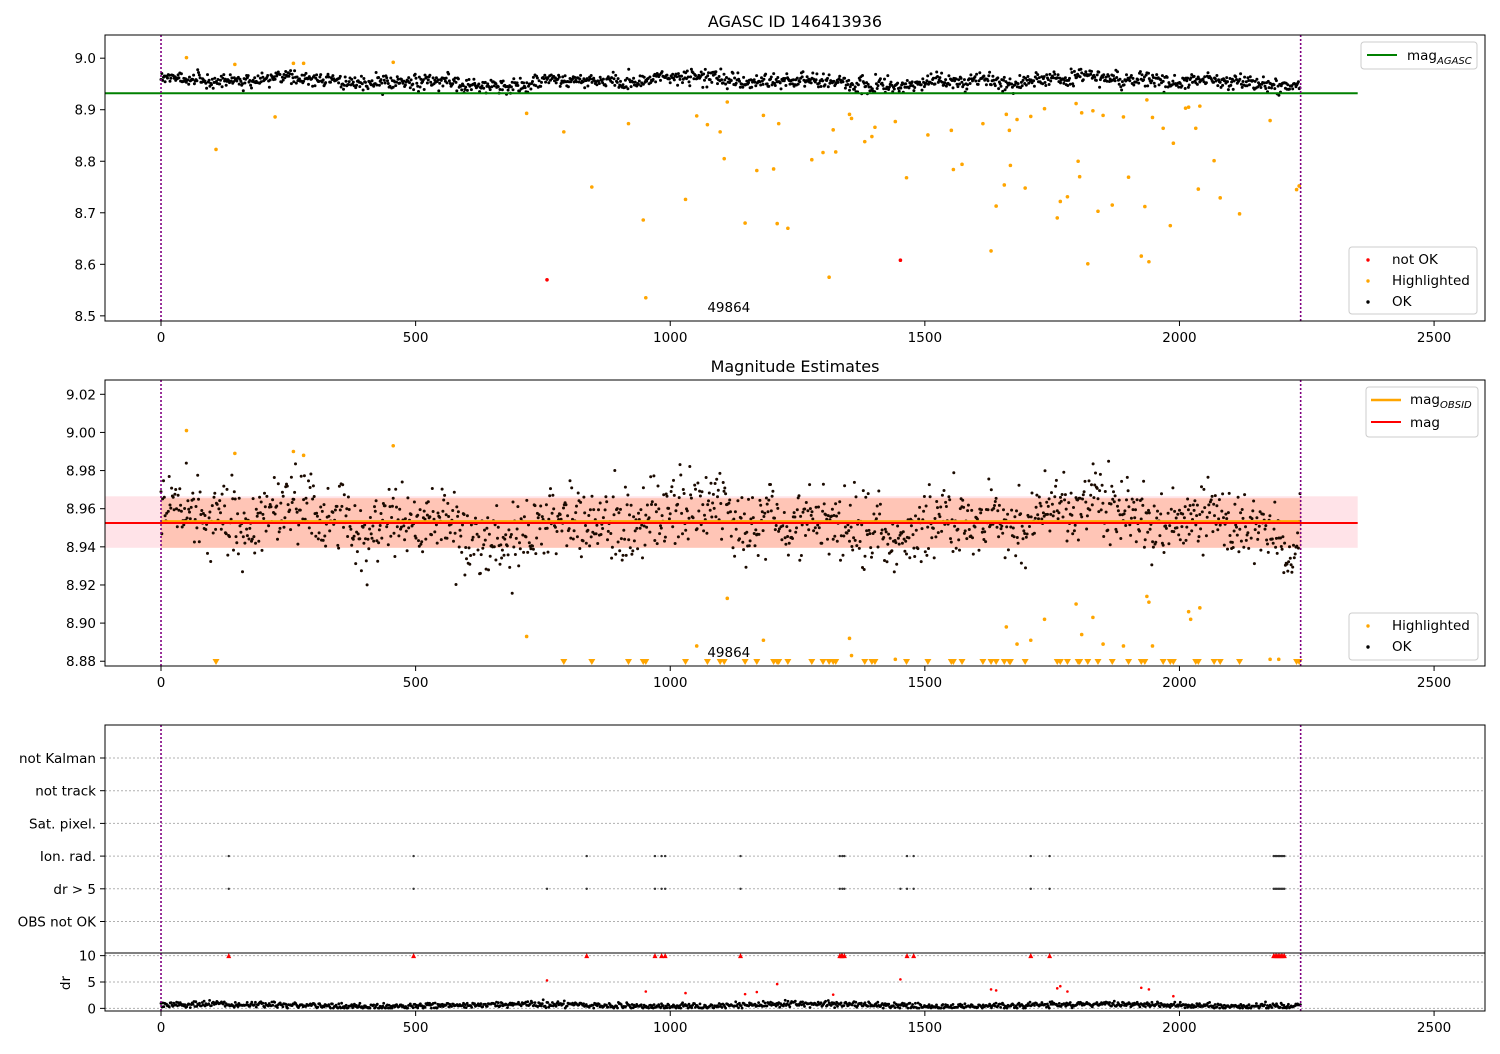 The image size is (1500, 1054). What do you see at coordinates (161, 1028) in the screenshot?
I see `x-tick-label: 0` at bounding box center [161, 1028].